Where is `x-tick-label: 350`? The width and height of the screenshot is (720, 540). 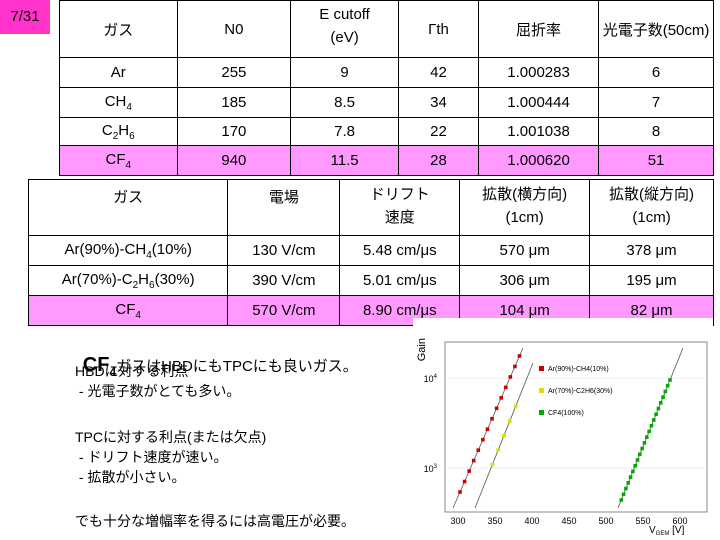 x-tick-label: 350 is located at coordinates (494, 521).